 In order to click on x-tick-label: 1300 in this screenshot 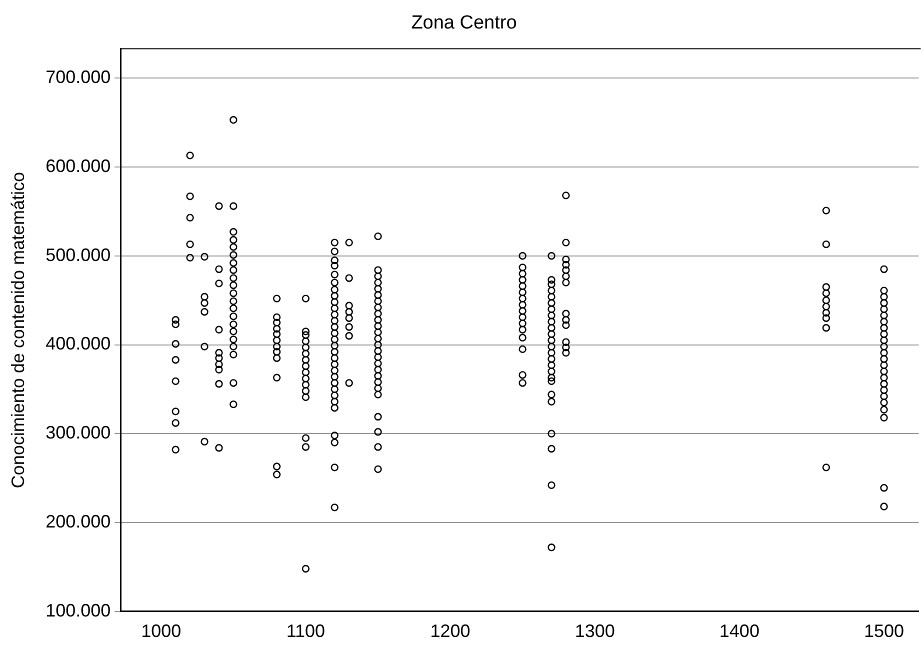, I will do `click(594, 631)`.